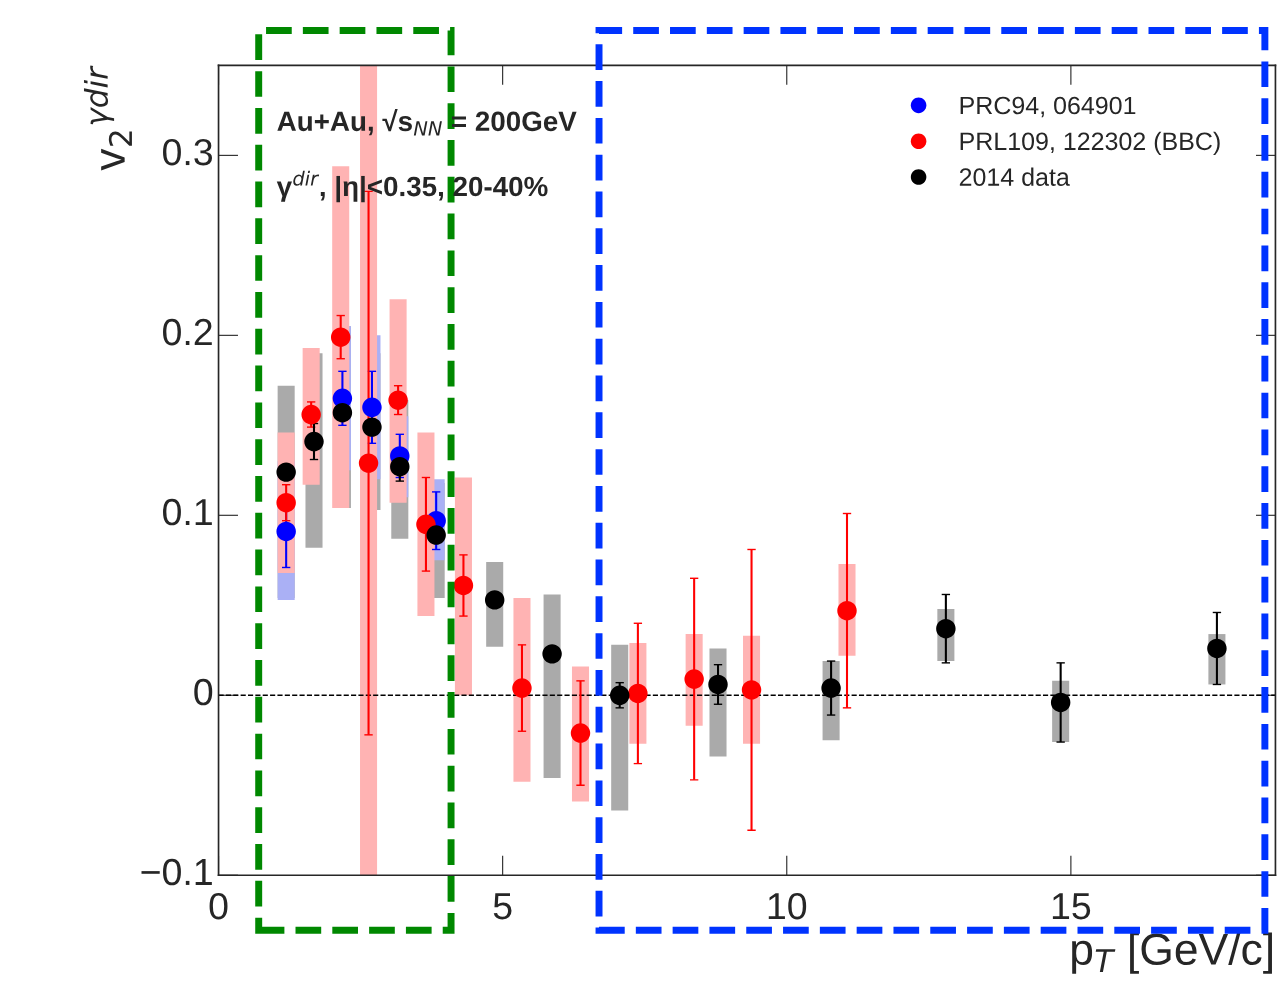  What do you see at coordinates (1048, 107) in the screenshot?
I see `legend-label: PRC94, 064901` at bounding box center [1048, 107].